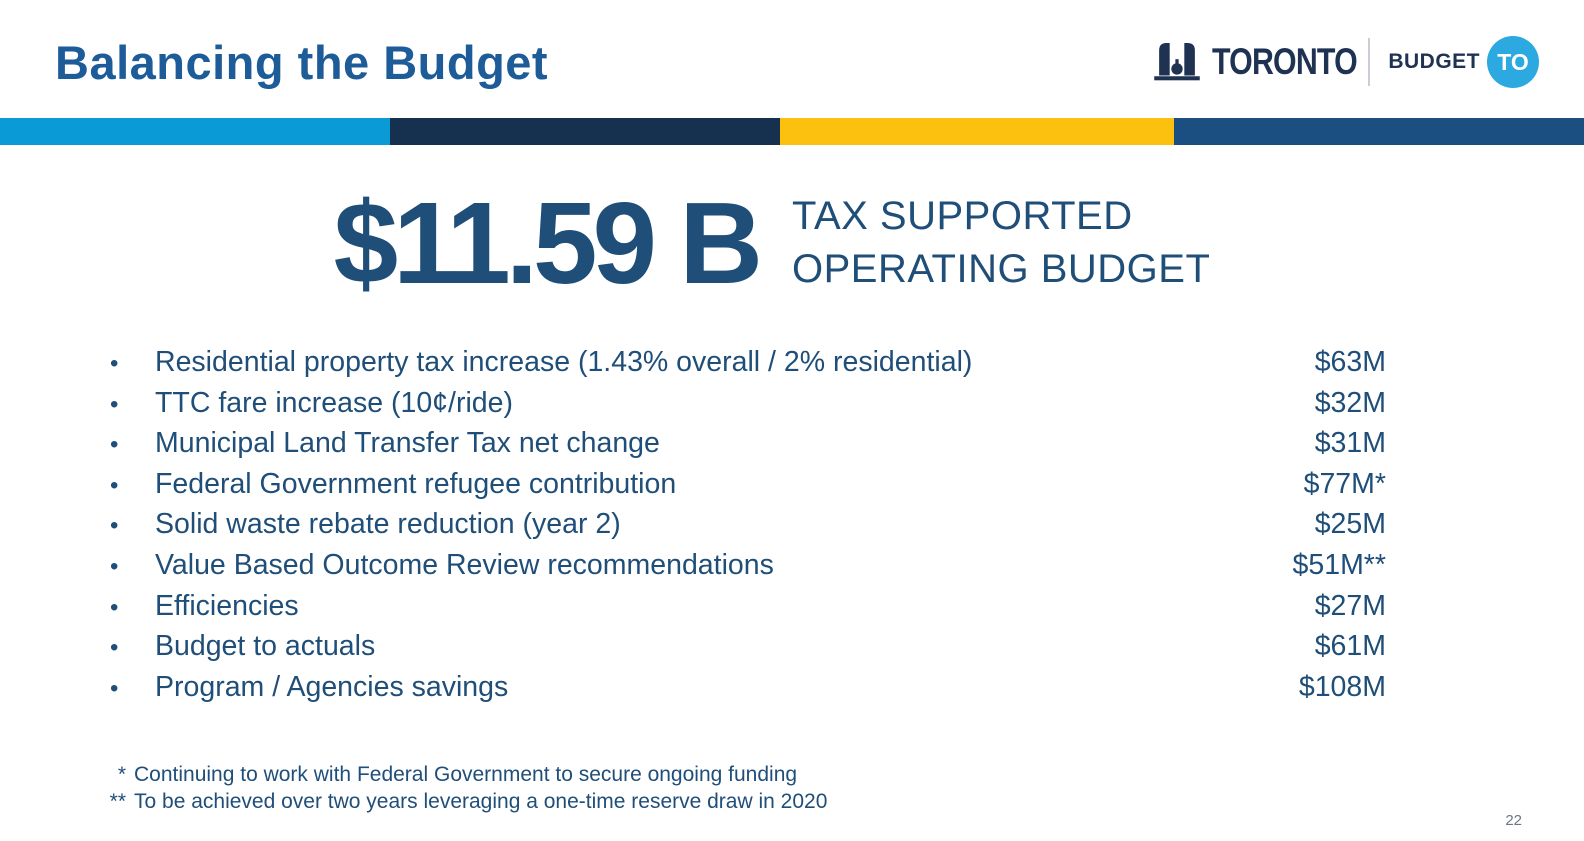  Describe the element at coordinates (1379, 131) in the screenshot. I see `stripe-segment-blue` at that location.